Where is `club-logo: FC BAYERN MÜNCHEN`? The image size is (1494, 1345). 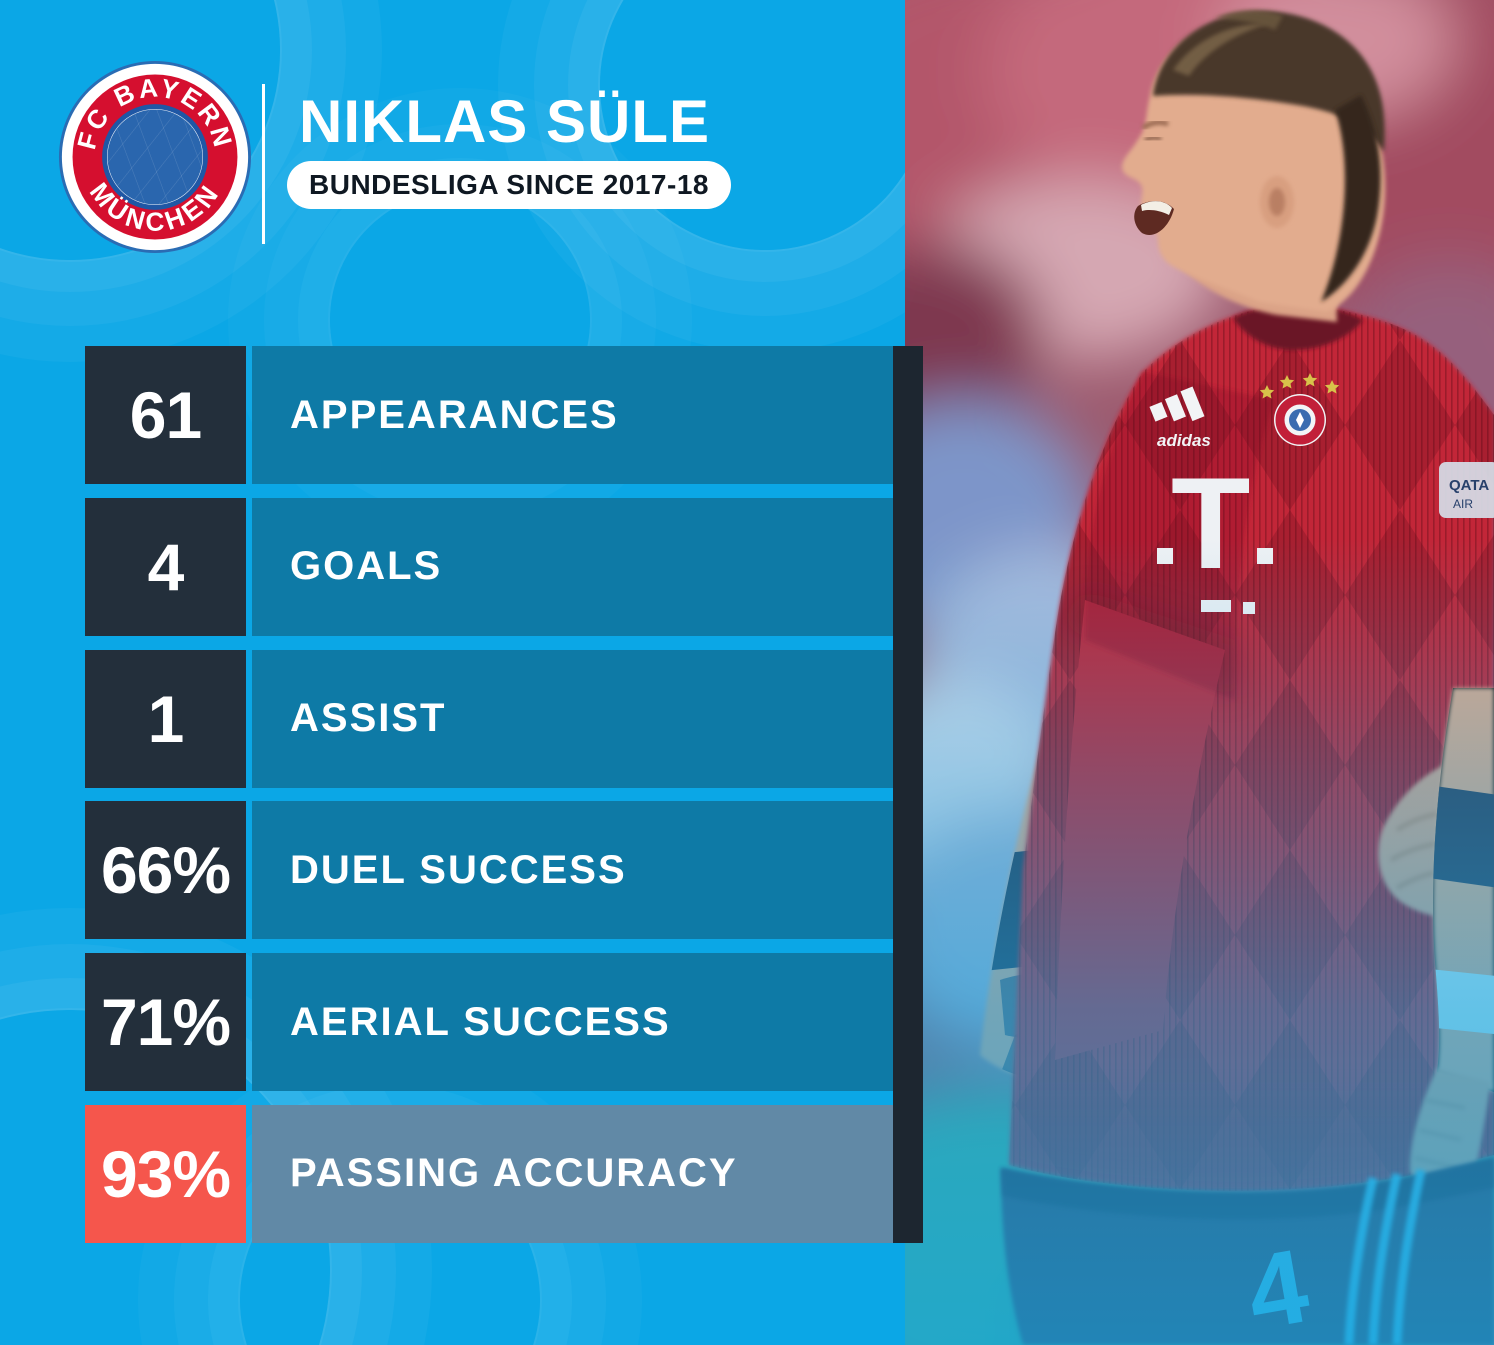
club-logo: FC BAYERN MÜNCHEN is located at coordinates (155, 157).